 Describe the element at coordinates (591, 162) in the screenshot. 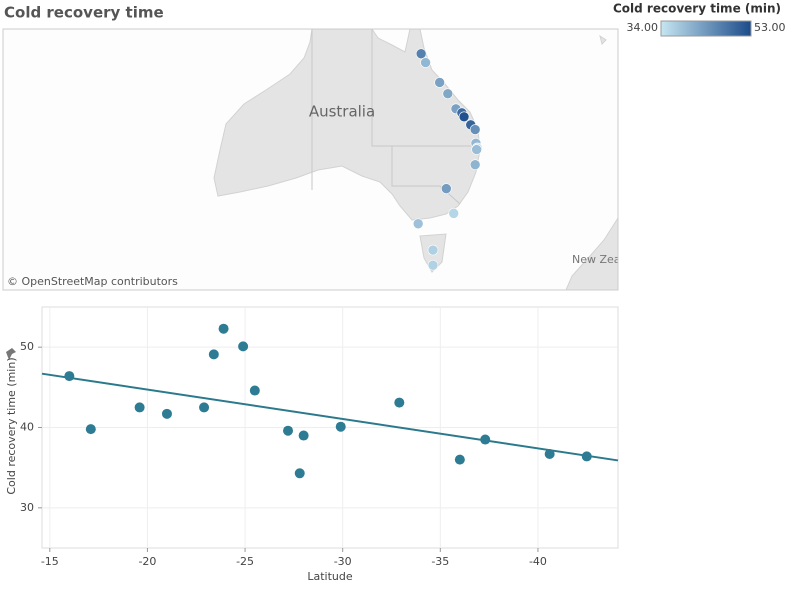

I see `new-zealand-land` at that location.